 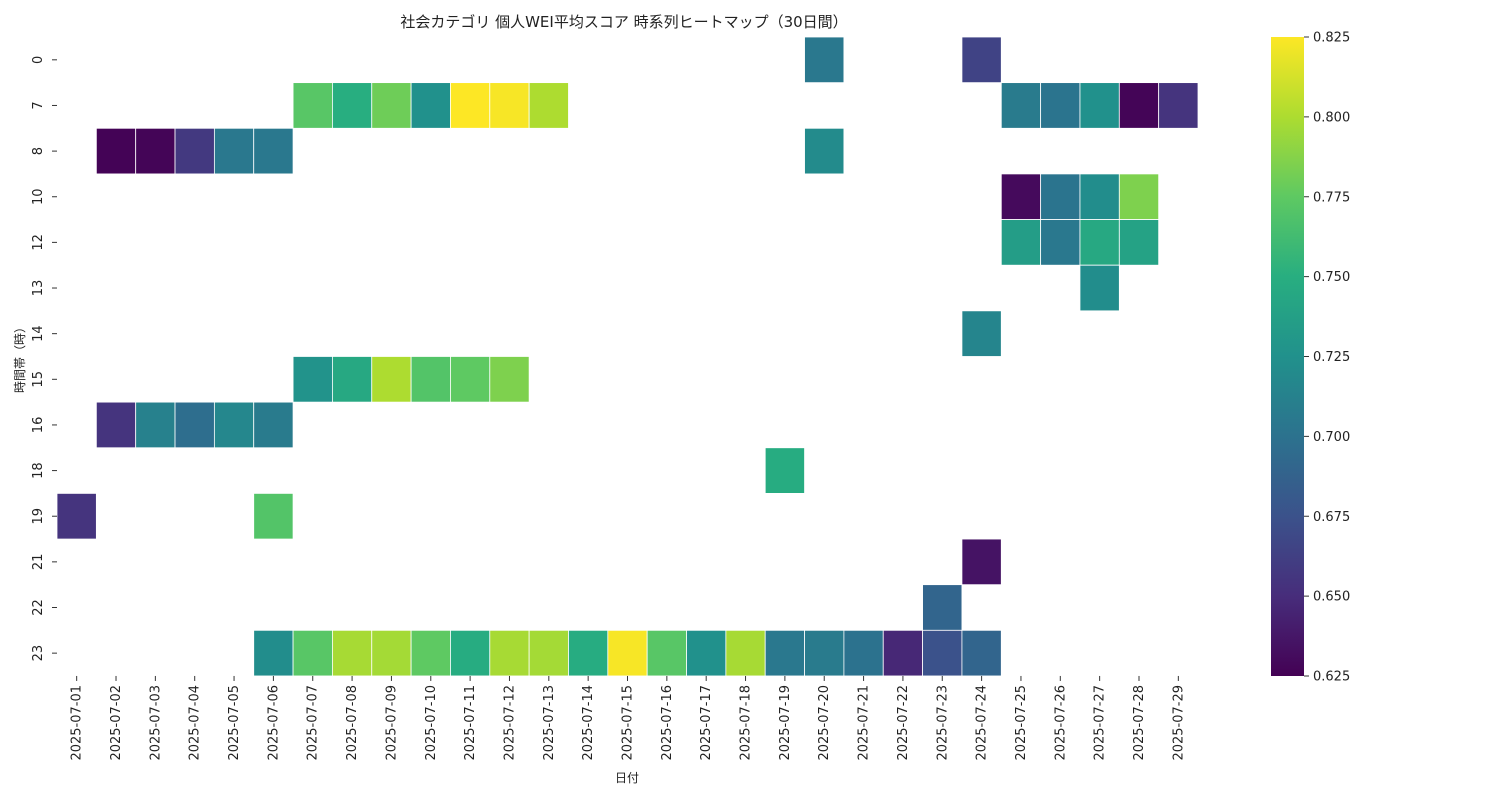 What do you see at coordinates (470, 723) in the screenshot?
I see `x-tick-label: 2025-07-11` at bounding box center [470, 723].